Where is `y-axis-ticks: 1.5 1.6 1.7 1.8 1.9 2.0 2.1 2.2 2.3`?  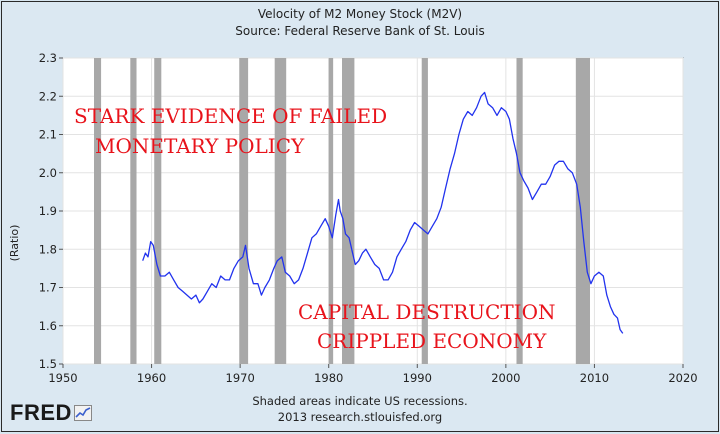
y-axis-ticks: 1.5 1.6 1.7 1.8 1.9 2.0 2.1 2.2 2.3 is located at coordinates (51, 211).